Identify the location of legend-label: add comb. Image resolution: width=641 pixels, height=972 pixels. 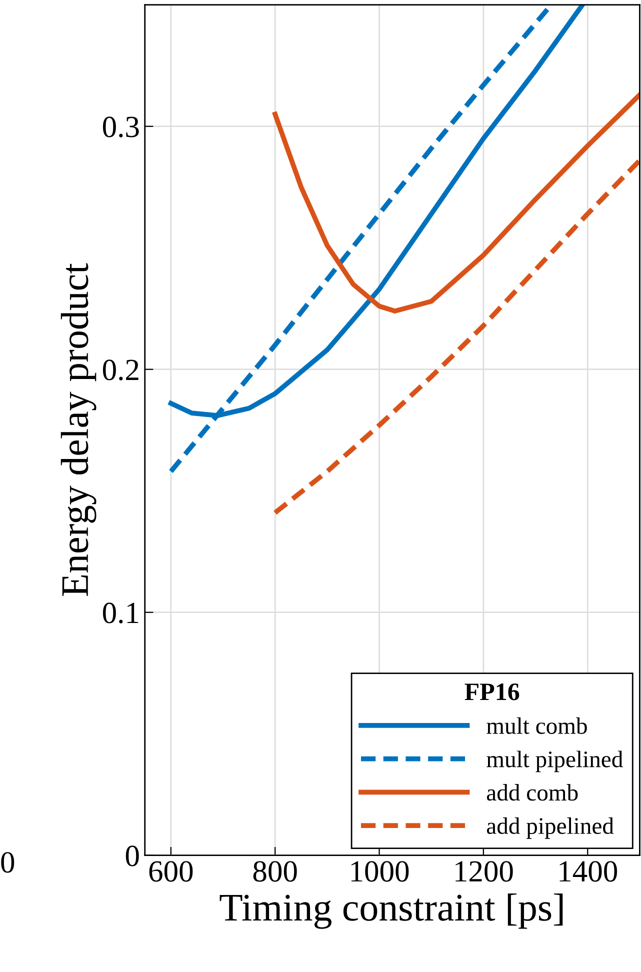
(532, 792).